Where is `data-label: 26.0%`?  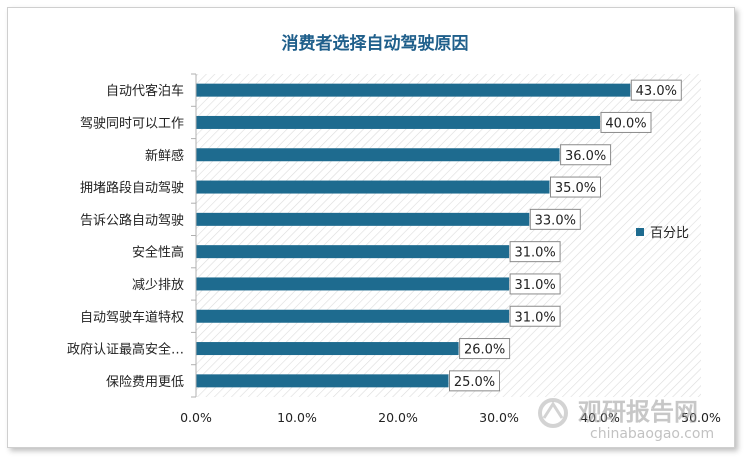 data-label: 26.0% is located at coordinates (484, 350).